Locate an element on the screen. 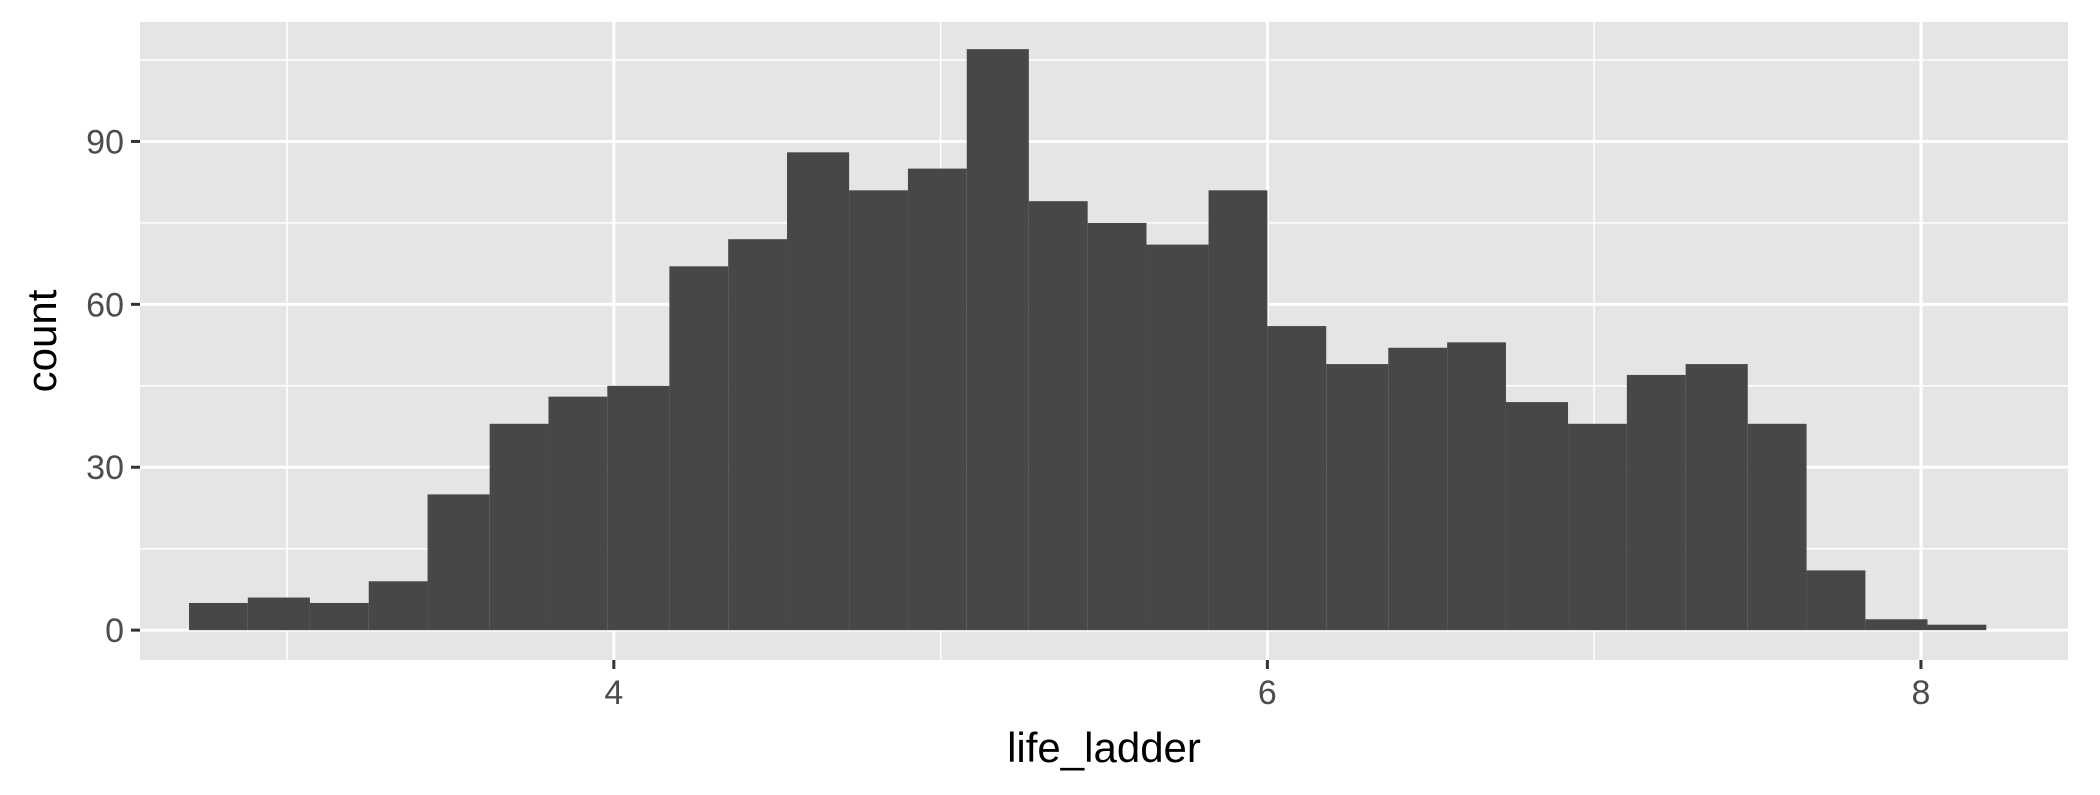 This screenshot has width=2100, height=795. y-tick-label: 30 is located at coordinates (105, 468).